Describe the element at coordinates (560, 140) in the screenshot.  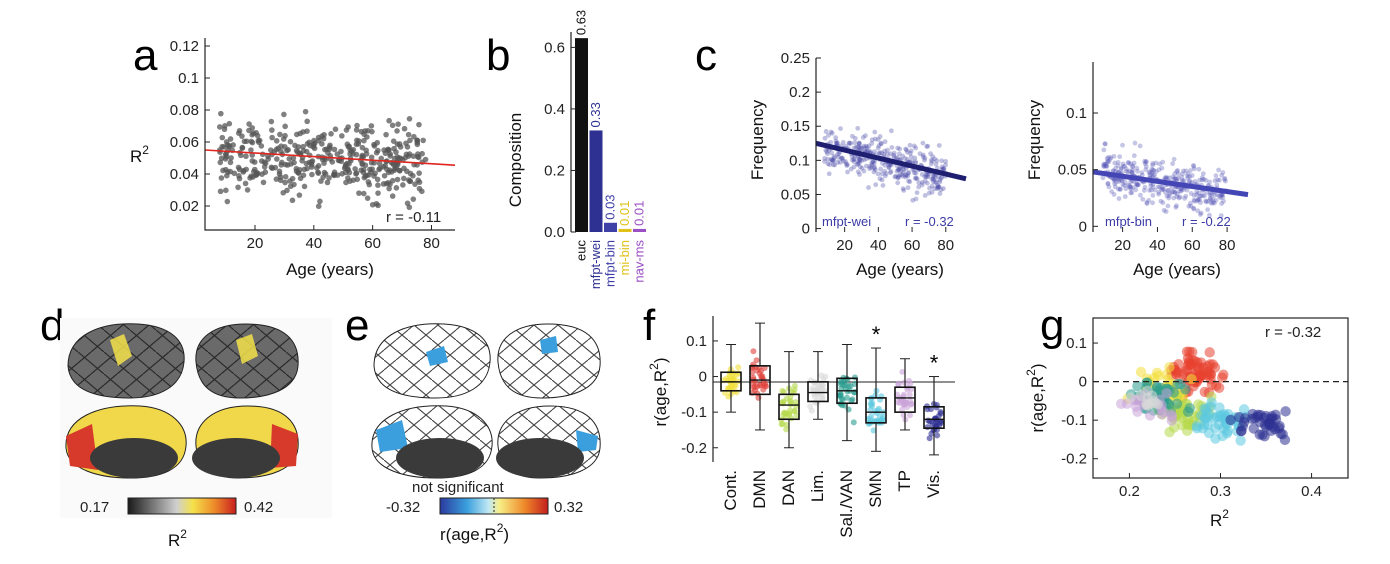
I see `b-ticks: 0.0 0.2 0.4 0.6` at that location.